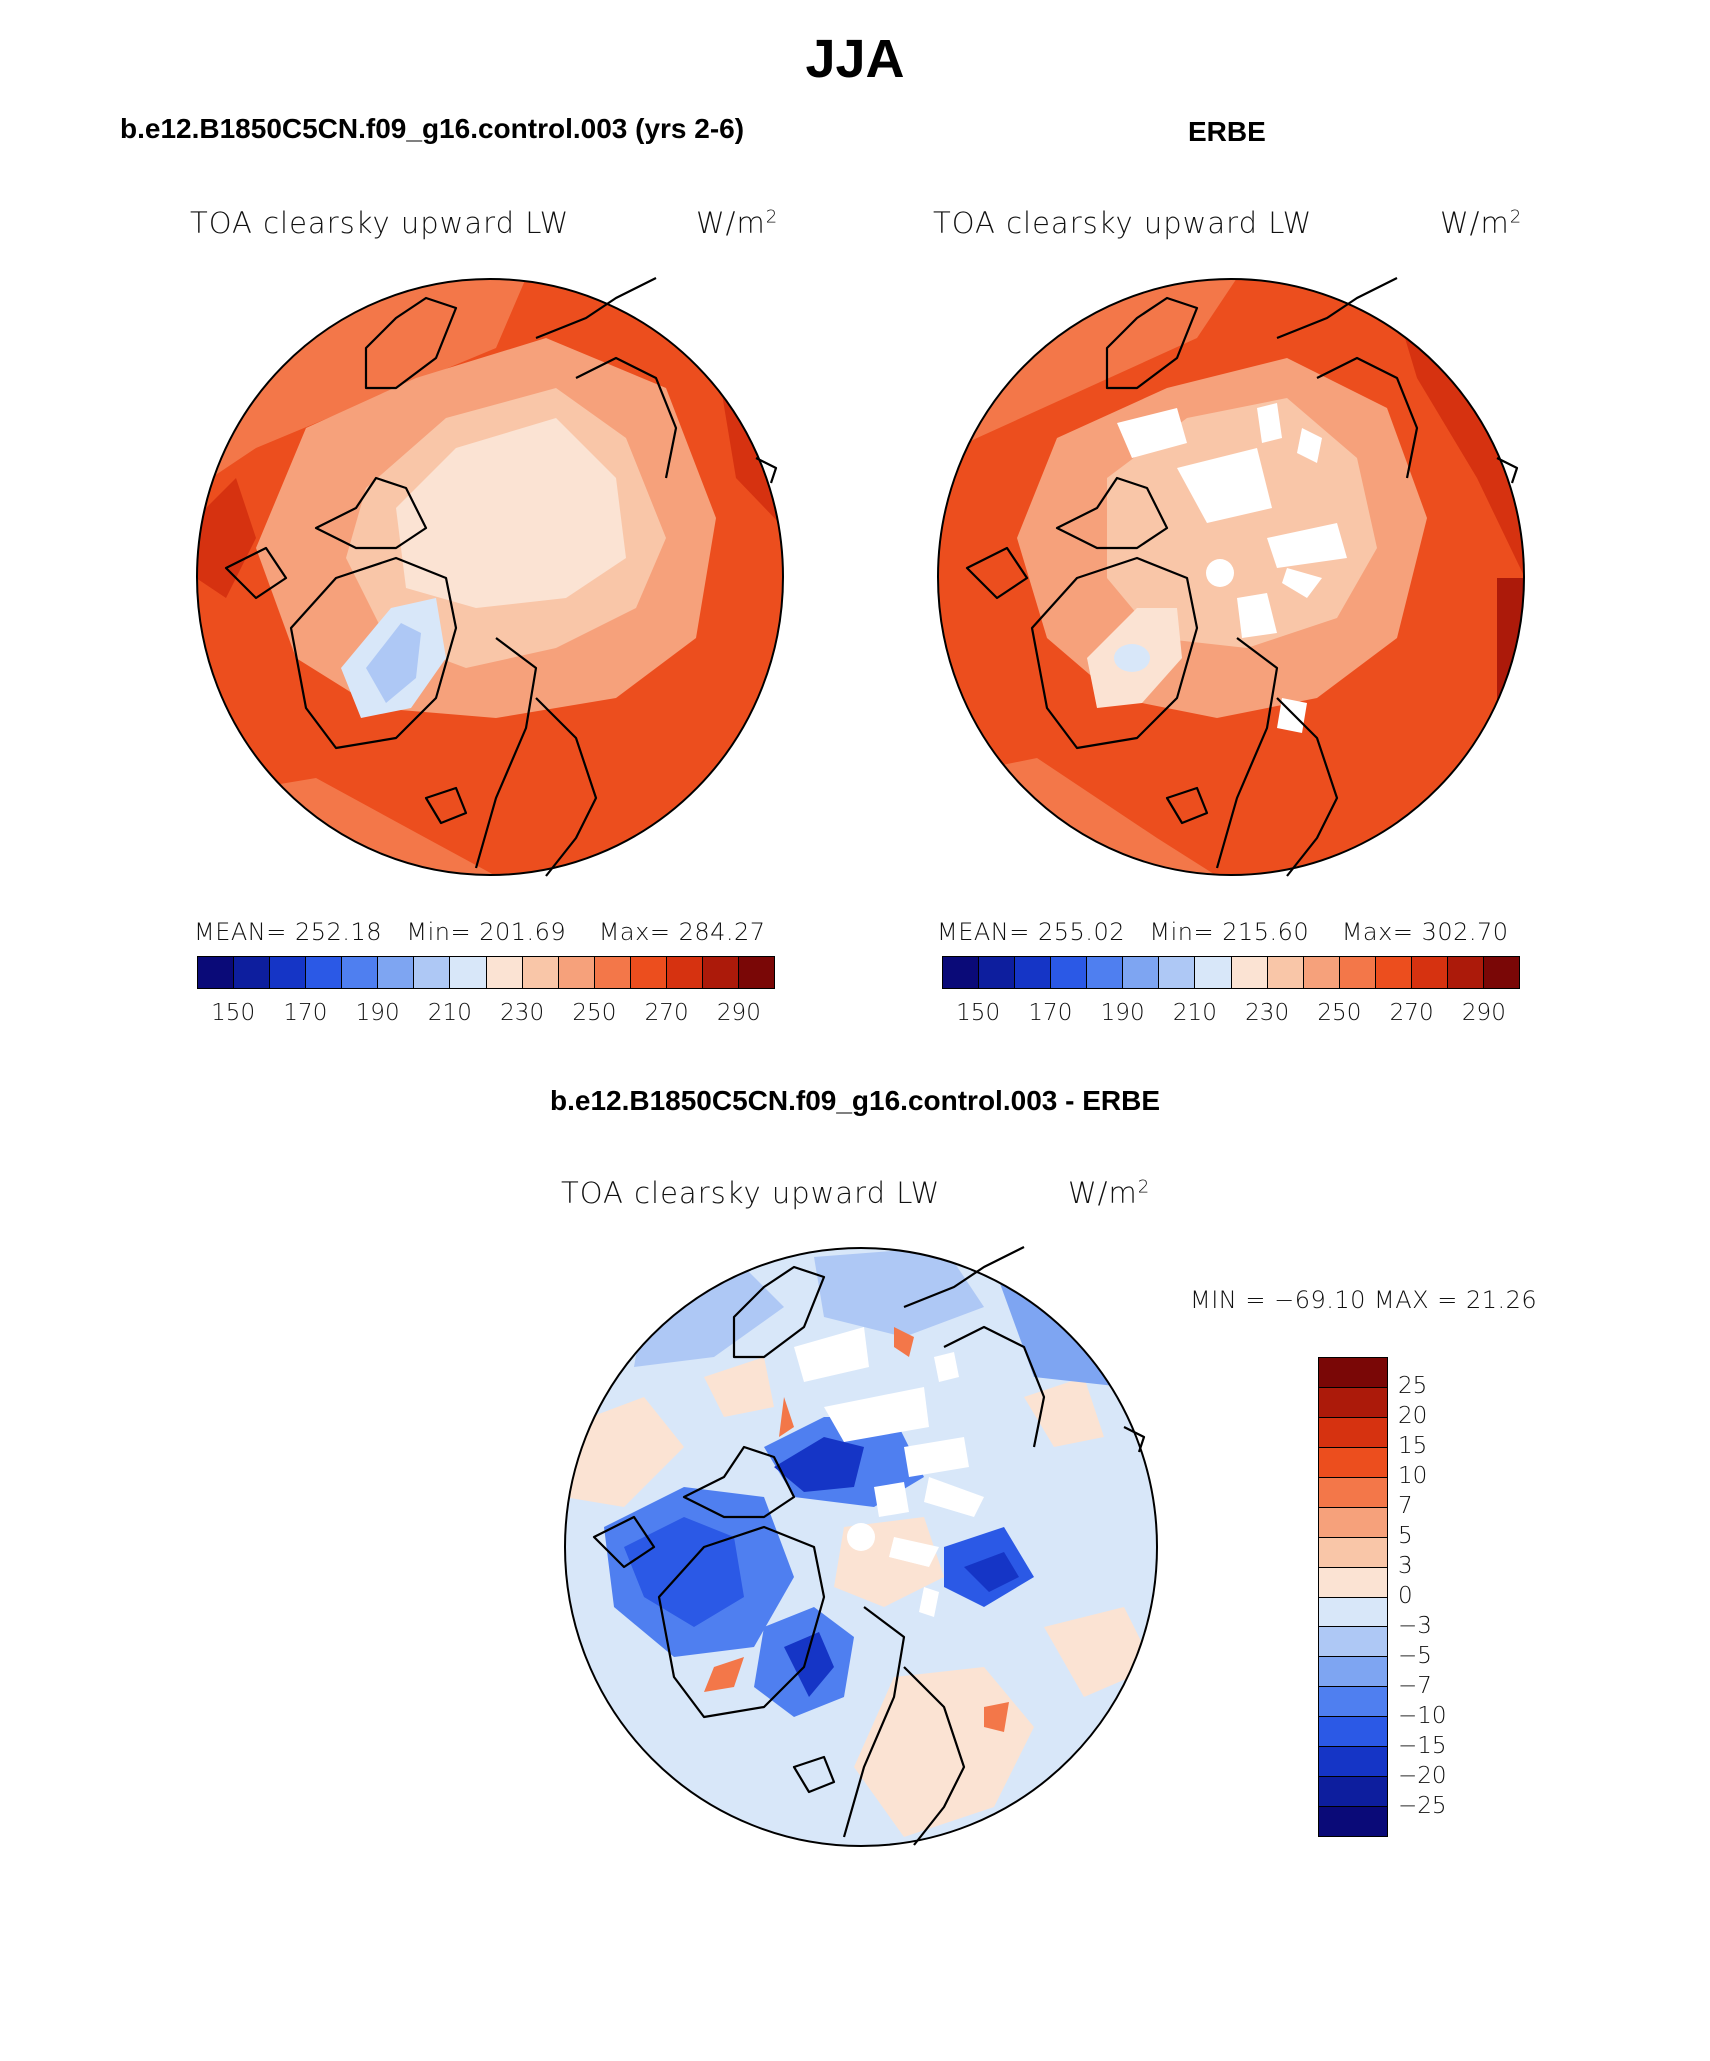 The width and height of the screenshot is (1710, 2061). Describe the element at coordinates (1339, 1013) in the screenshot. I see `obs-colorbar-tick-label: 250` at that location.